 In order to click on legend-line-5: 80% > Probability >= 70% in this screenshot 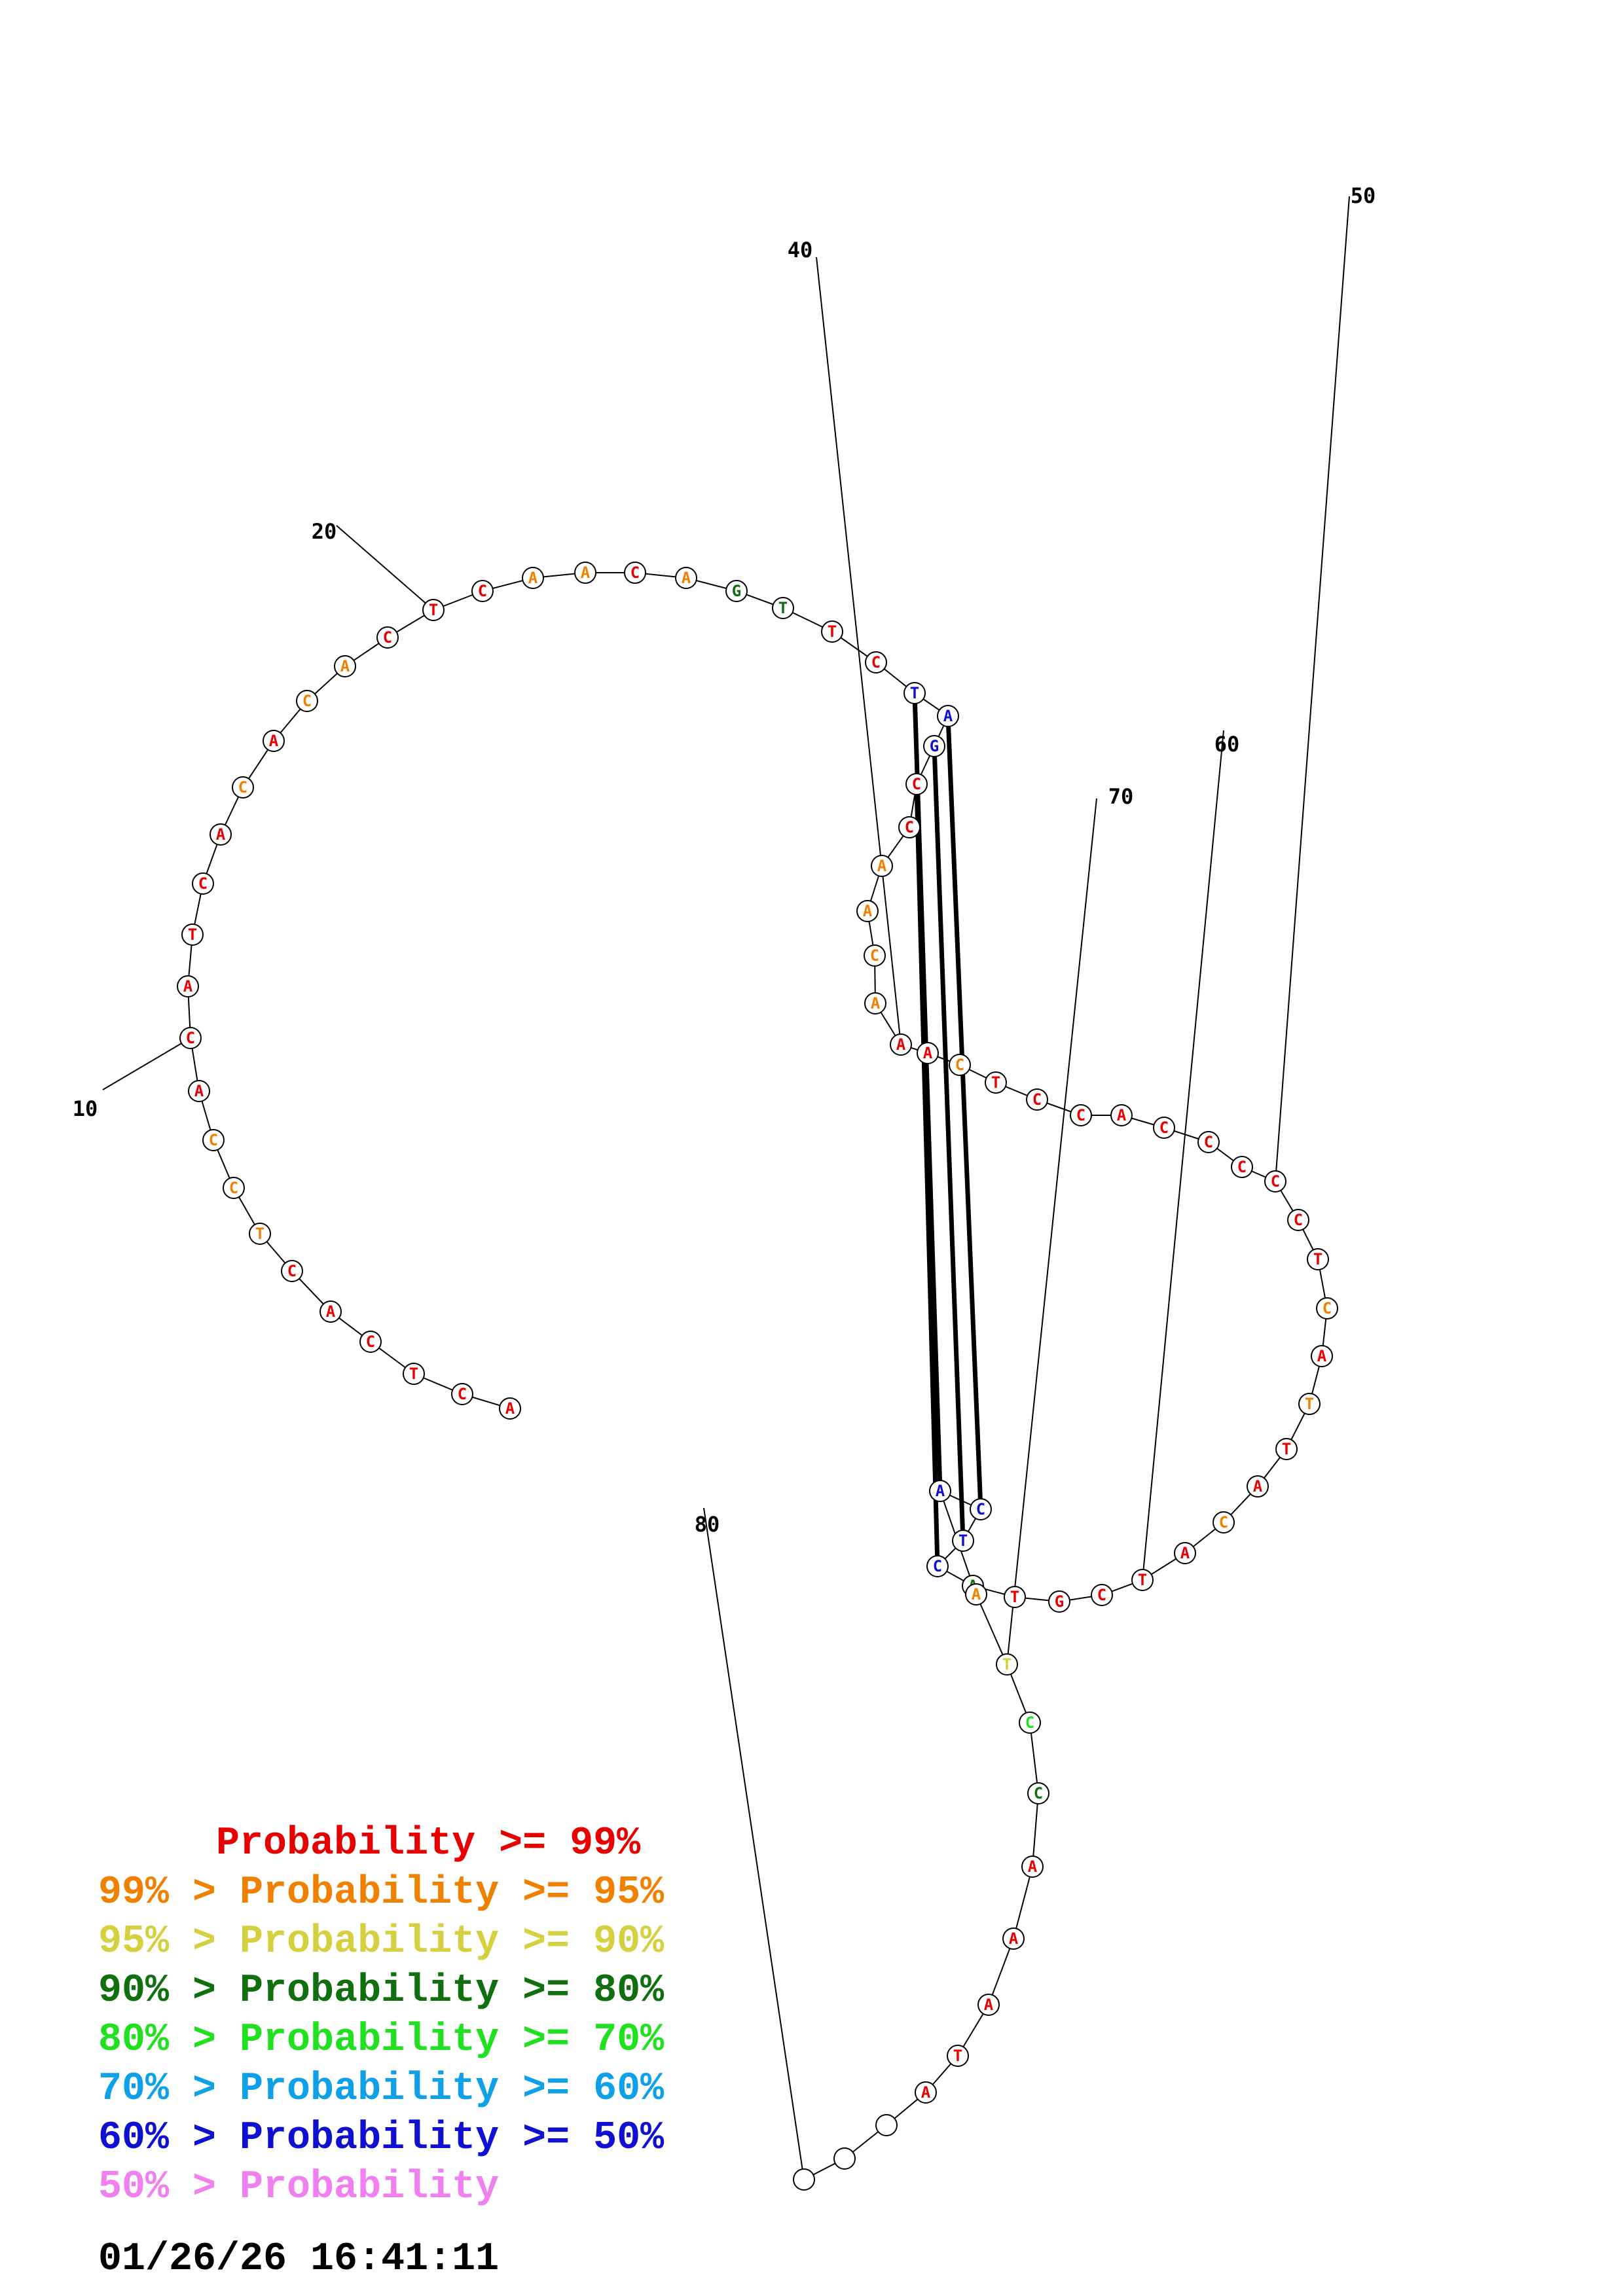, I will do `click(381, 2040)`.